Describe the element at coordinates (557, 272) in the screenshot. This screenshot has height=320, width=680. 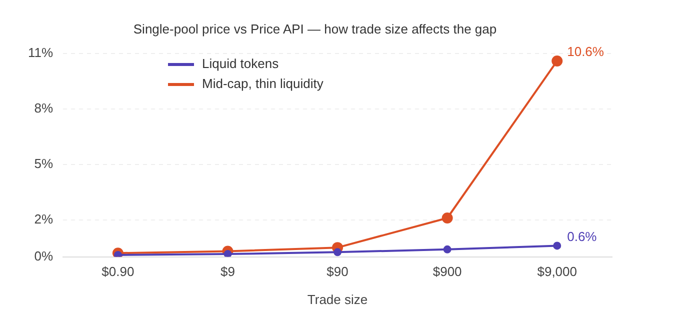
I see `x-tick-label: $9,000` at that location.